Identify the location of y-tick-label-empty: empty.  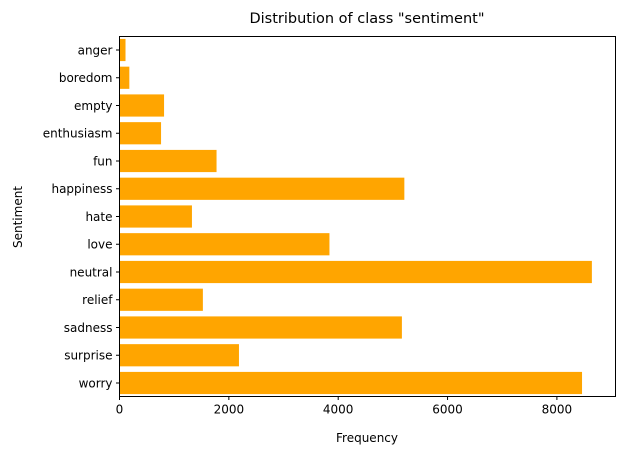
(93, 106).